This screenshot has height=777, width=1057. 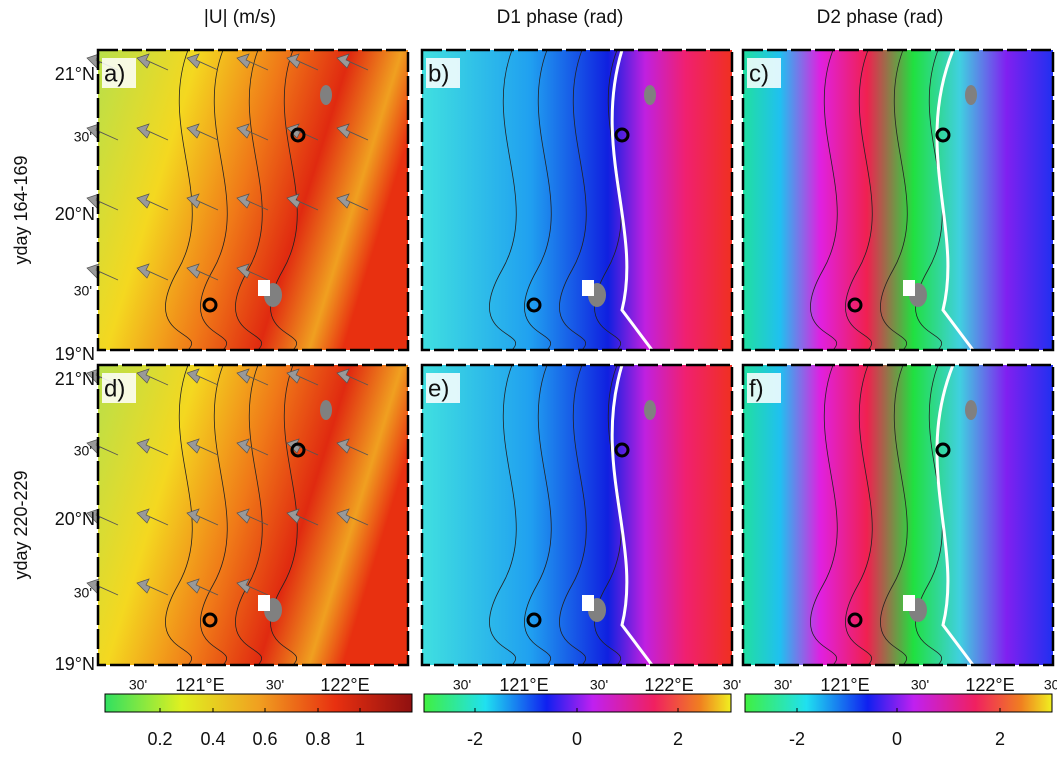 I want to click on column-title: D2 phase (rad), so click(x=880, y=17).